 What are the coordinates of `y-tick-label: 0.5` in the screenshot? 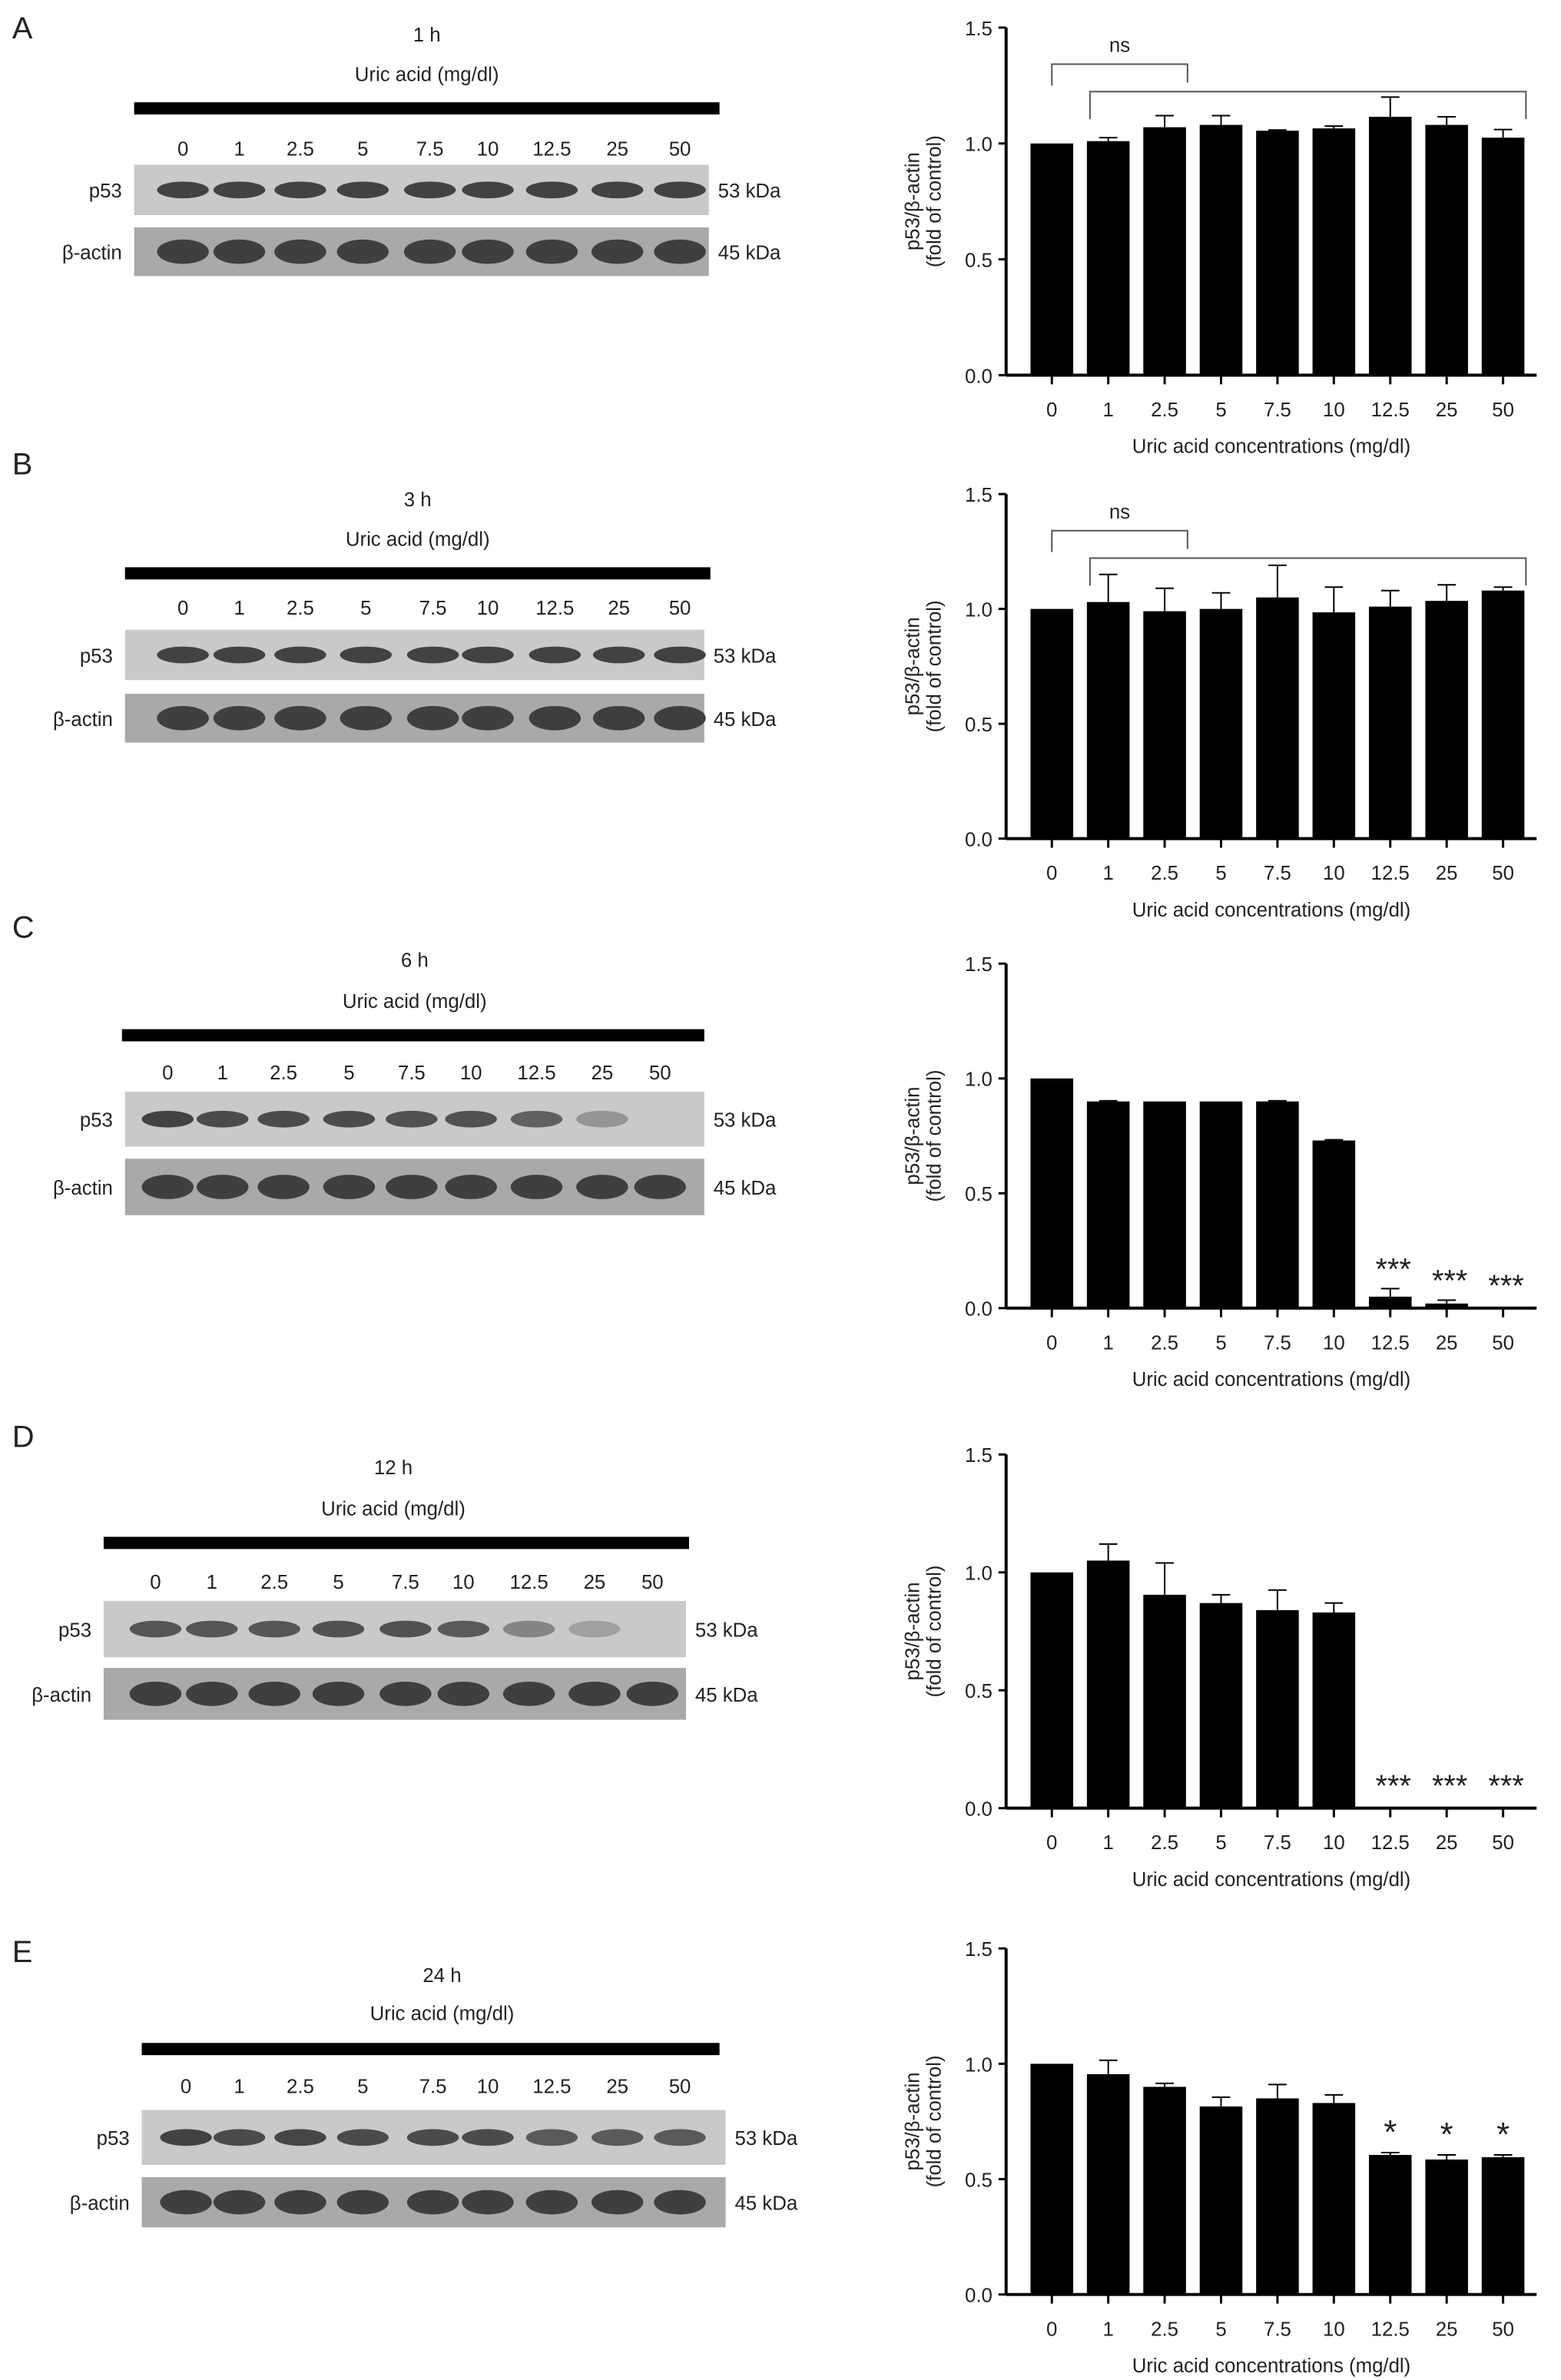 It's located at (979, 1692).